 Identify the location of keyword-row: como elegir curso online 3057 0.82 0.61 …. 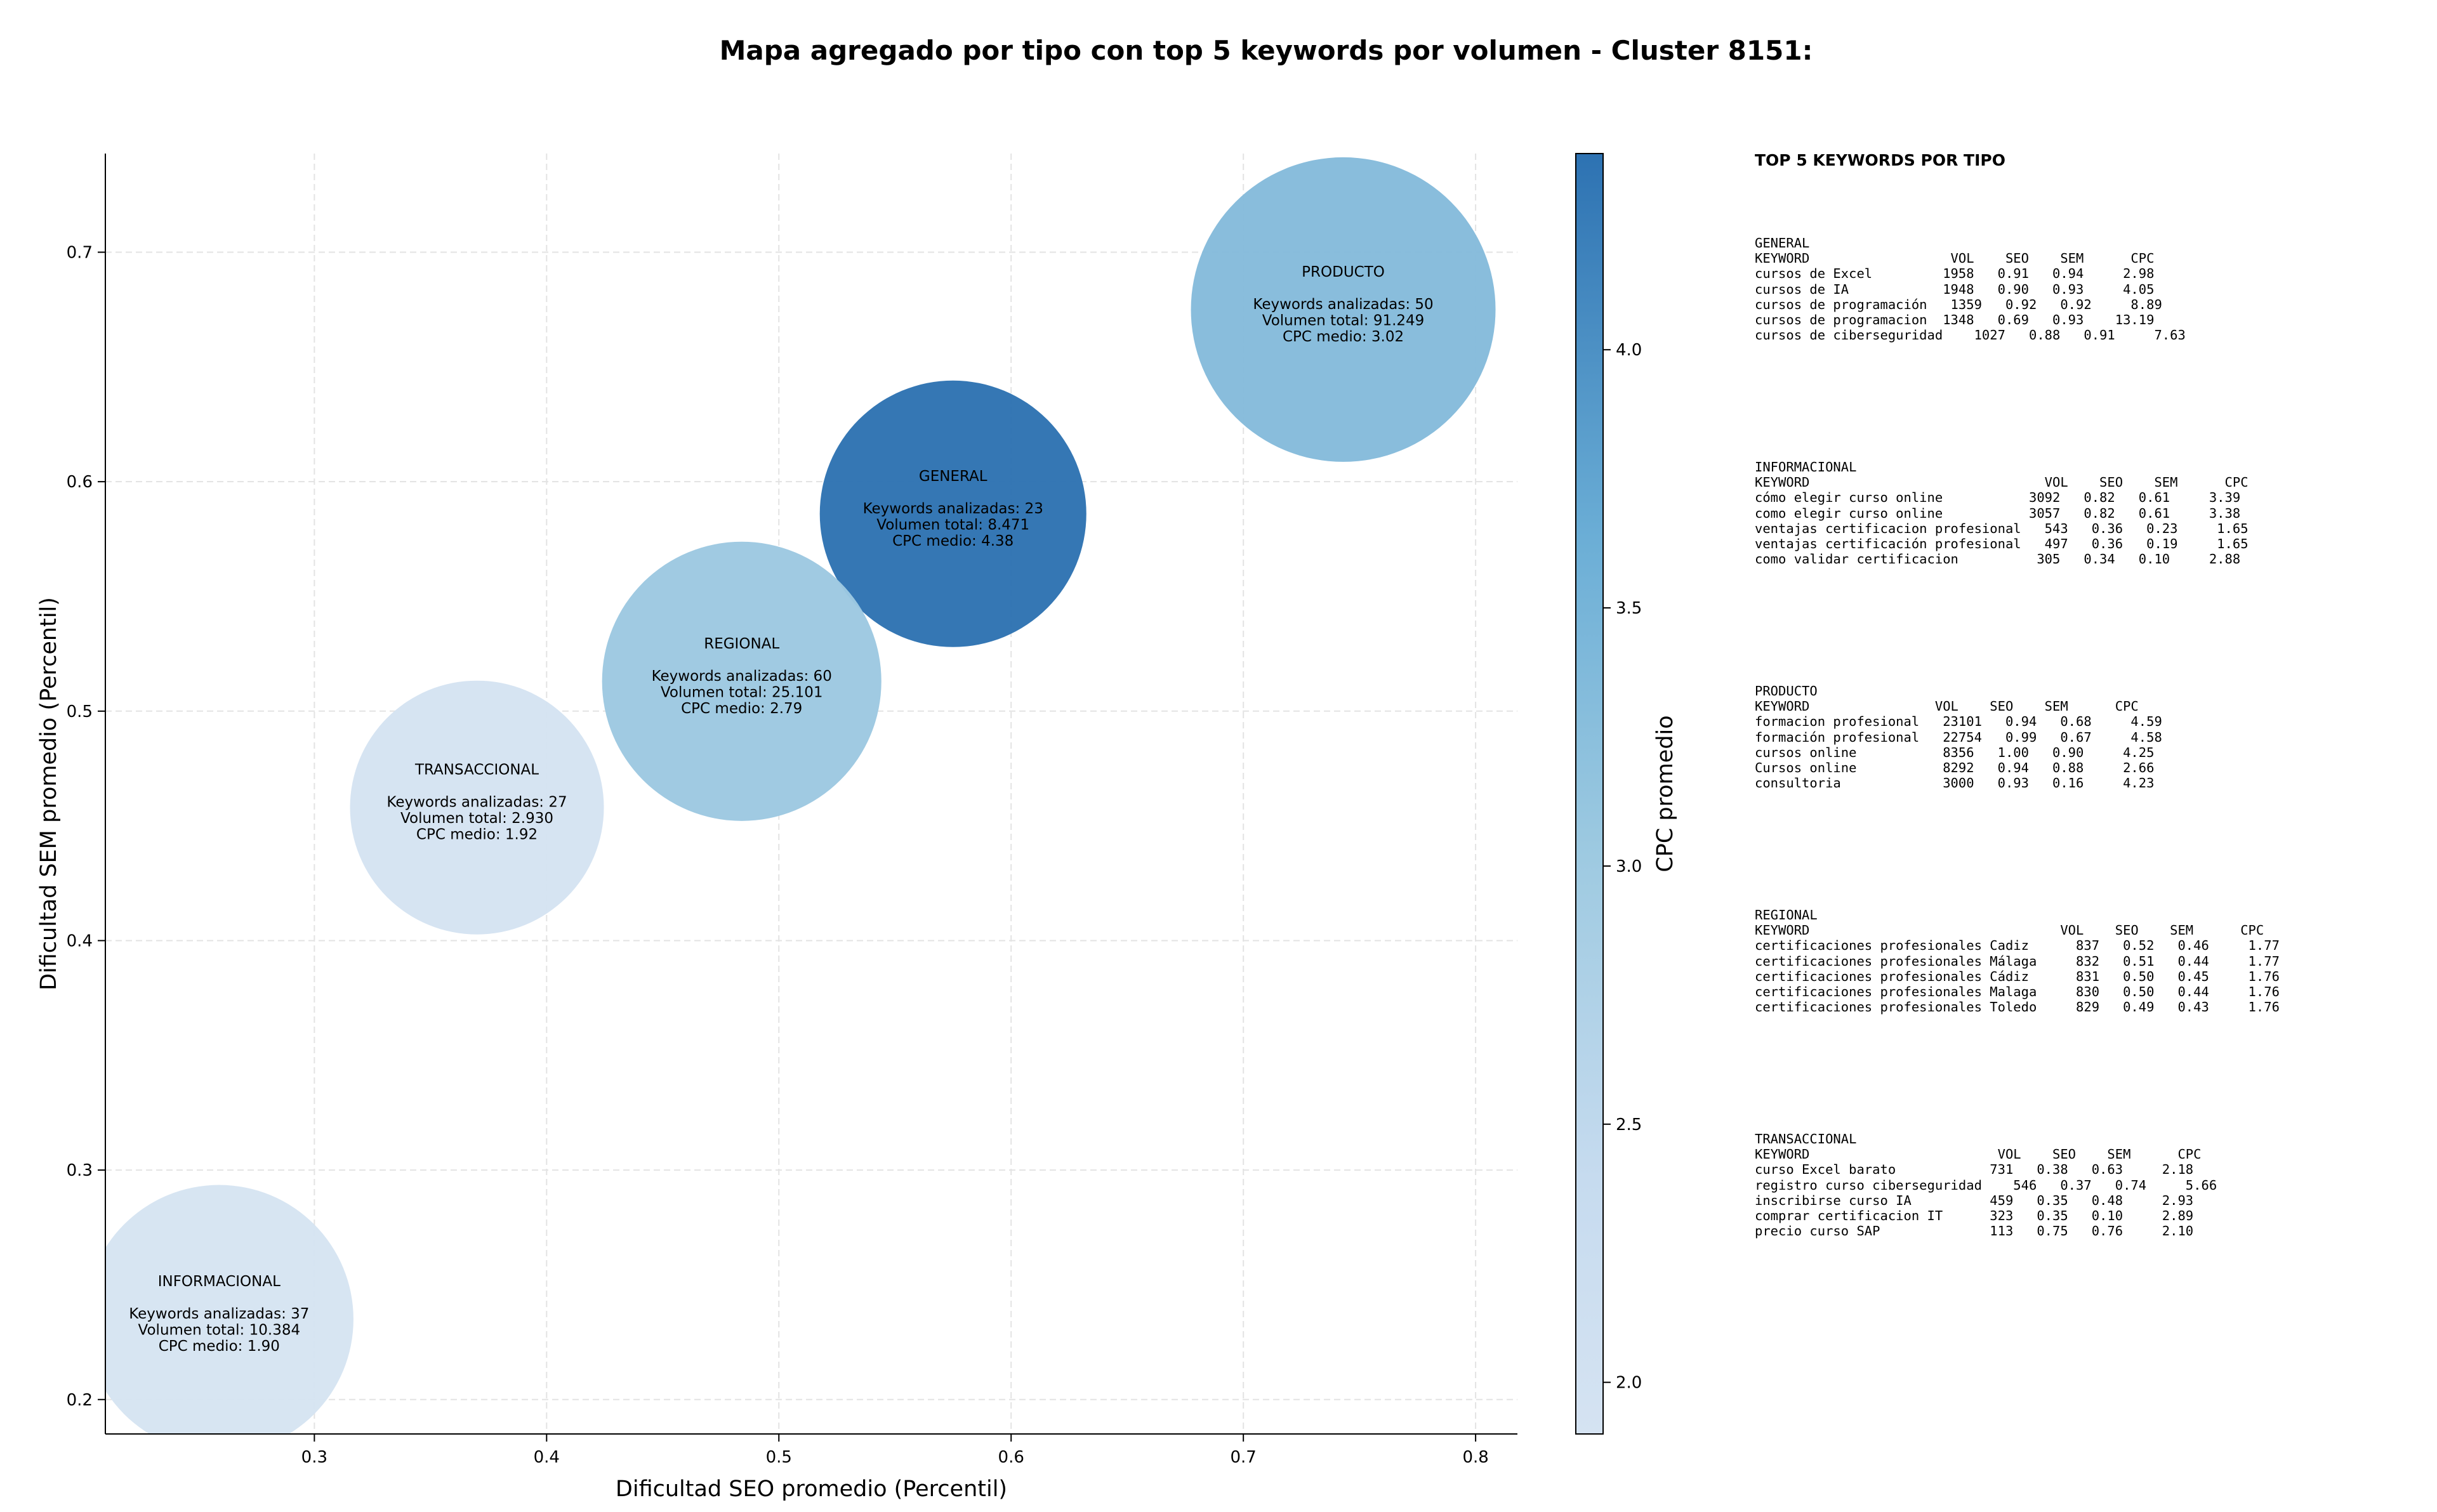
(1998, 513).